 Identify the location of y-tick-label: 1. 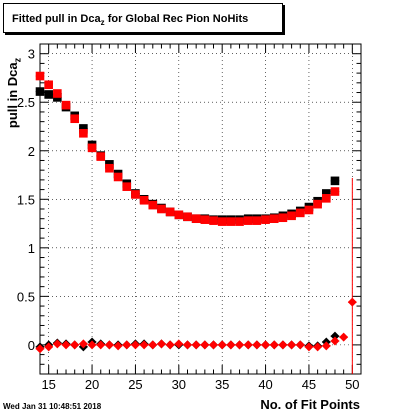
(31, 248).